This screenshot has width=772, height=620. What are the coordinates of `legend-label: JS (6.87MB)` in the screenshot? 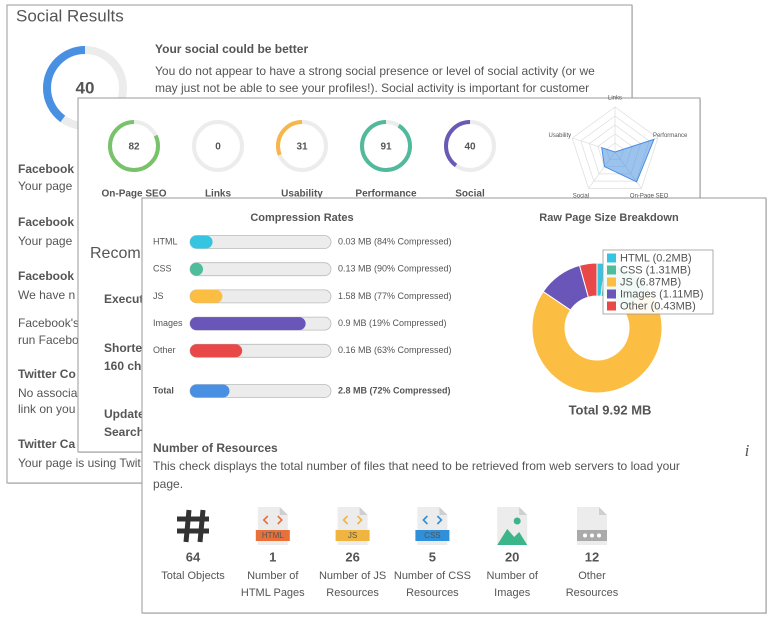 It's located at (650, 282).